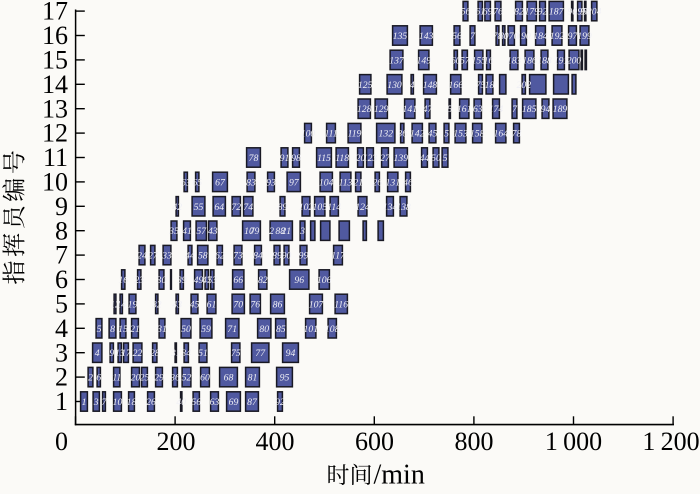 This screenshot has width=700, height=494. What do you see at coordinates (546, 109) in the screenshot?
I see `svg-text: 94` at bounding box center [546, 109].